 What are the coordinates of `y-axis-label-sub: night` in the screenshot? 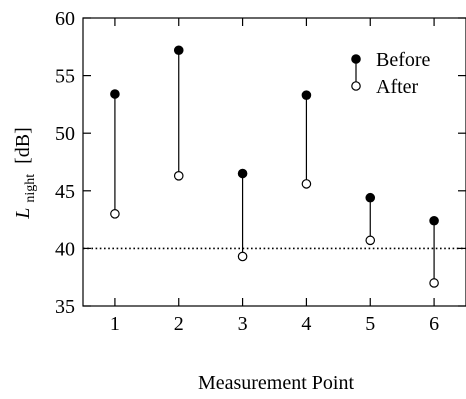 It's located at (30, 188).